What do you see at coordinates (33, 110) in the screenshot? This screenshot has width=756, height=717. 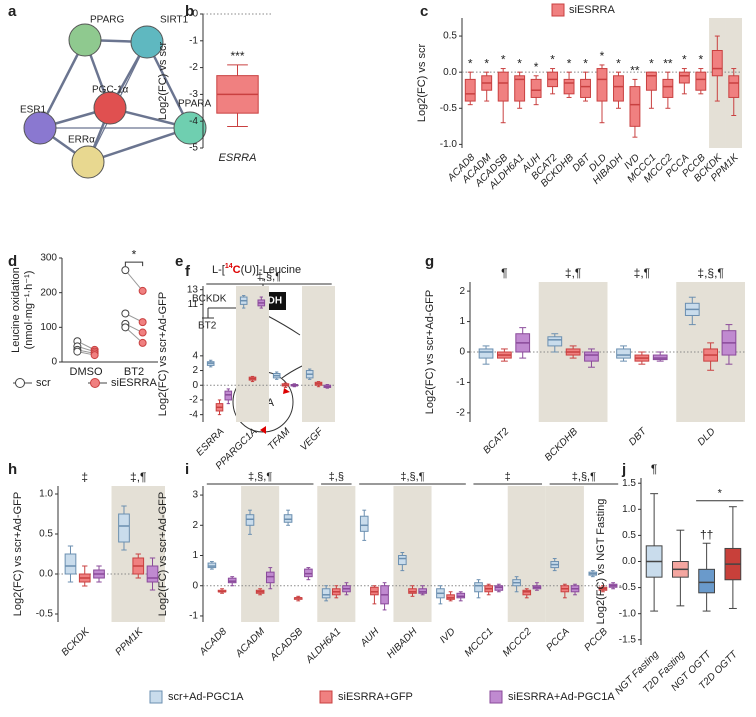 I see `node-label: ESR1` at bounding box center [33, 110].